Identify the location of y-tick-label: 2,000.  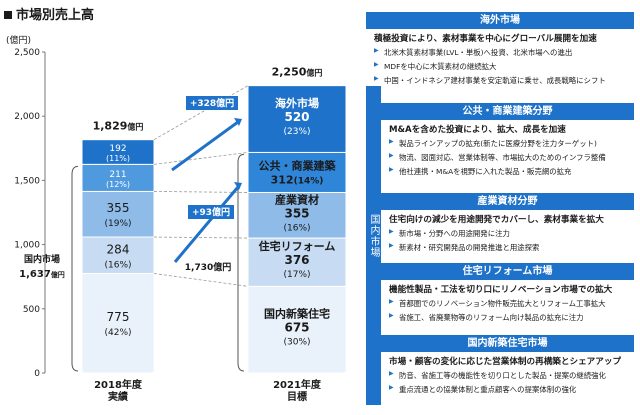
(27, 117).